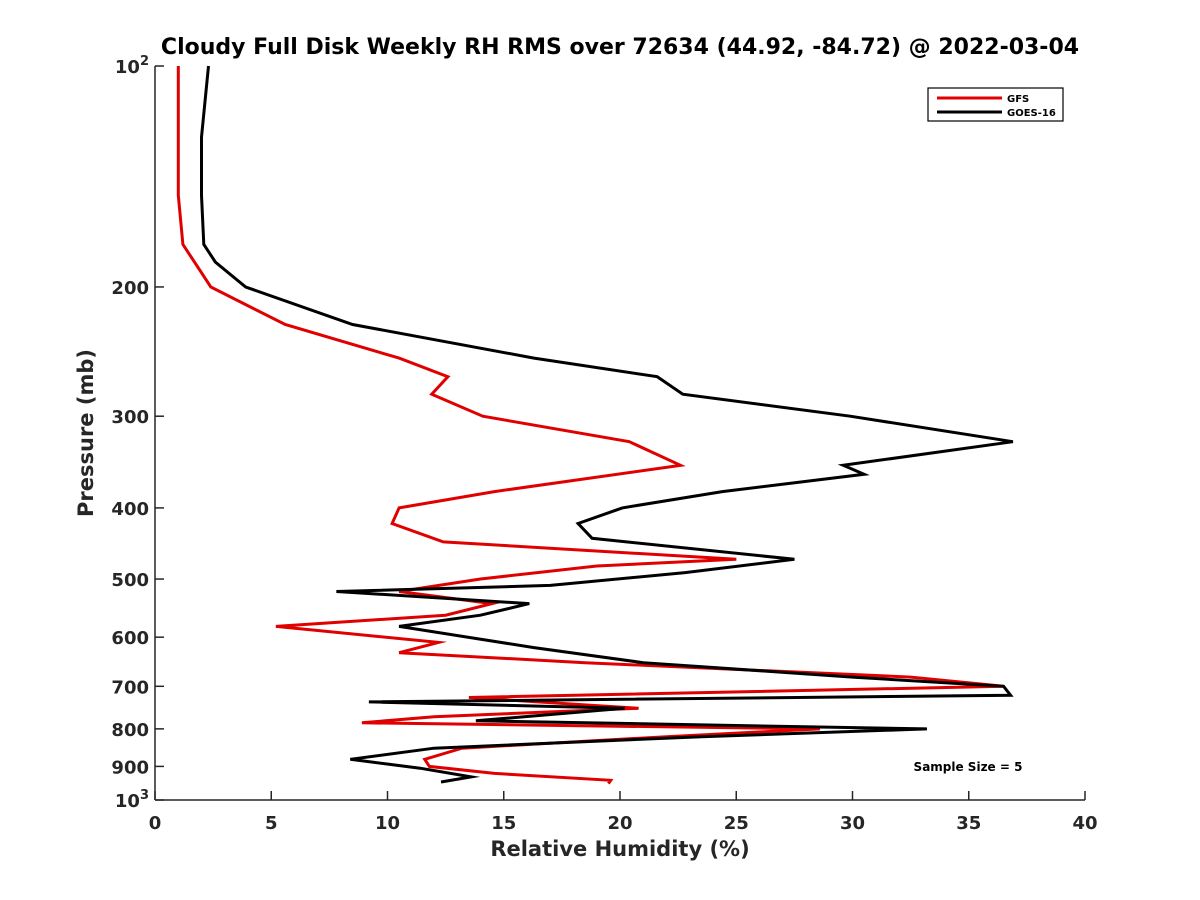 This screenshot has height=900, width=1200. What do you see at coordinates (271, 823) in the screenshot?
I see `x-tick-label: 5` at bounding box center [271, 823].